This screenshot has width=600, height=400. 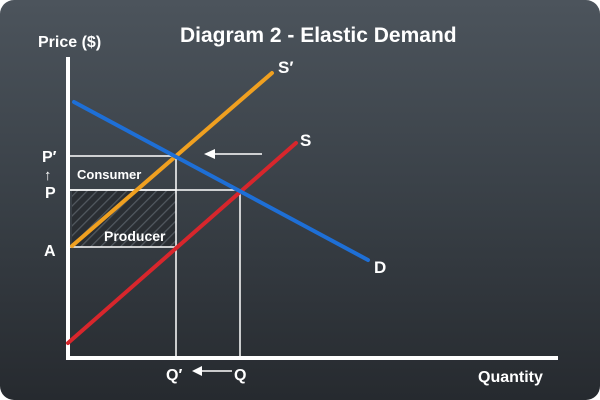 What do you see at coordinates (240, 375) in the screenshot?
I see `quantity-q-label: Q` at bounding box center [240, 375].